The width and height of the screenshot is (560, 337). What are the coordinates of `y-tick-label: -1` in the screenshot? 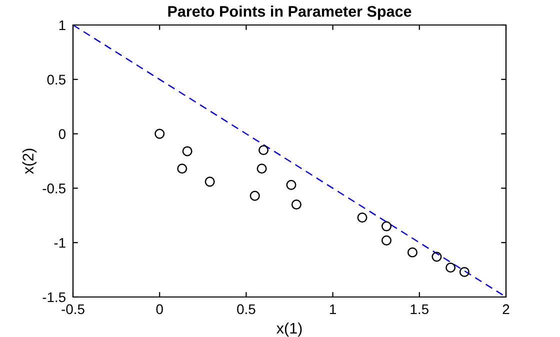 It's located at (60, 243).